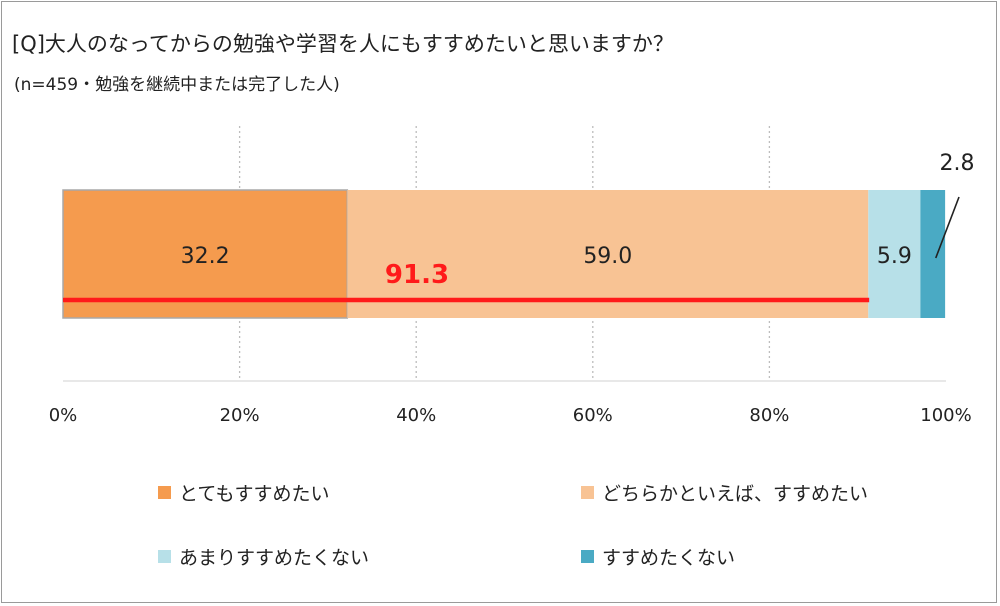 The width and height of the screenshot is (1000, 606). What do you see at coordinates (945, 415) in the screenshot?
I see `x-tick-label: 100%` at bounding box center [945, 415].